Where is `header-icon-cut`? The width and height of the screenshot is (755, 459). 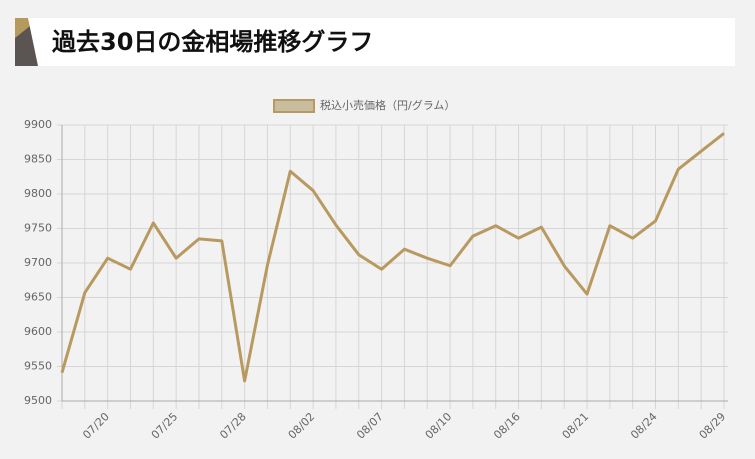 header-icon-cut is located at coordinates (34, 42).